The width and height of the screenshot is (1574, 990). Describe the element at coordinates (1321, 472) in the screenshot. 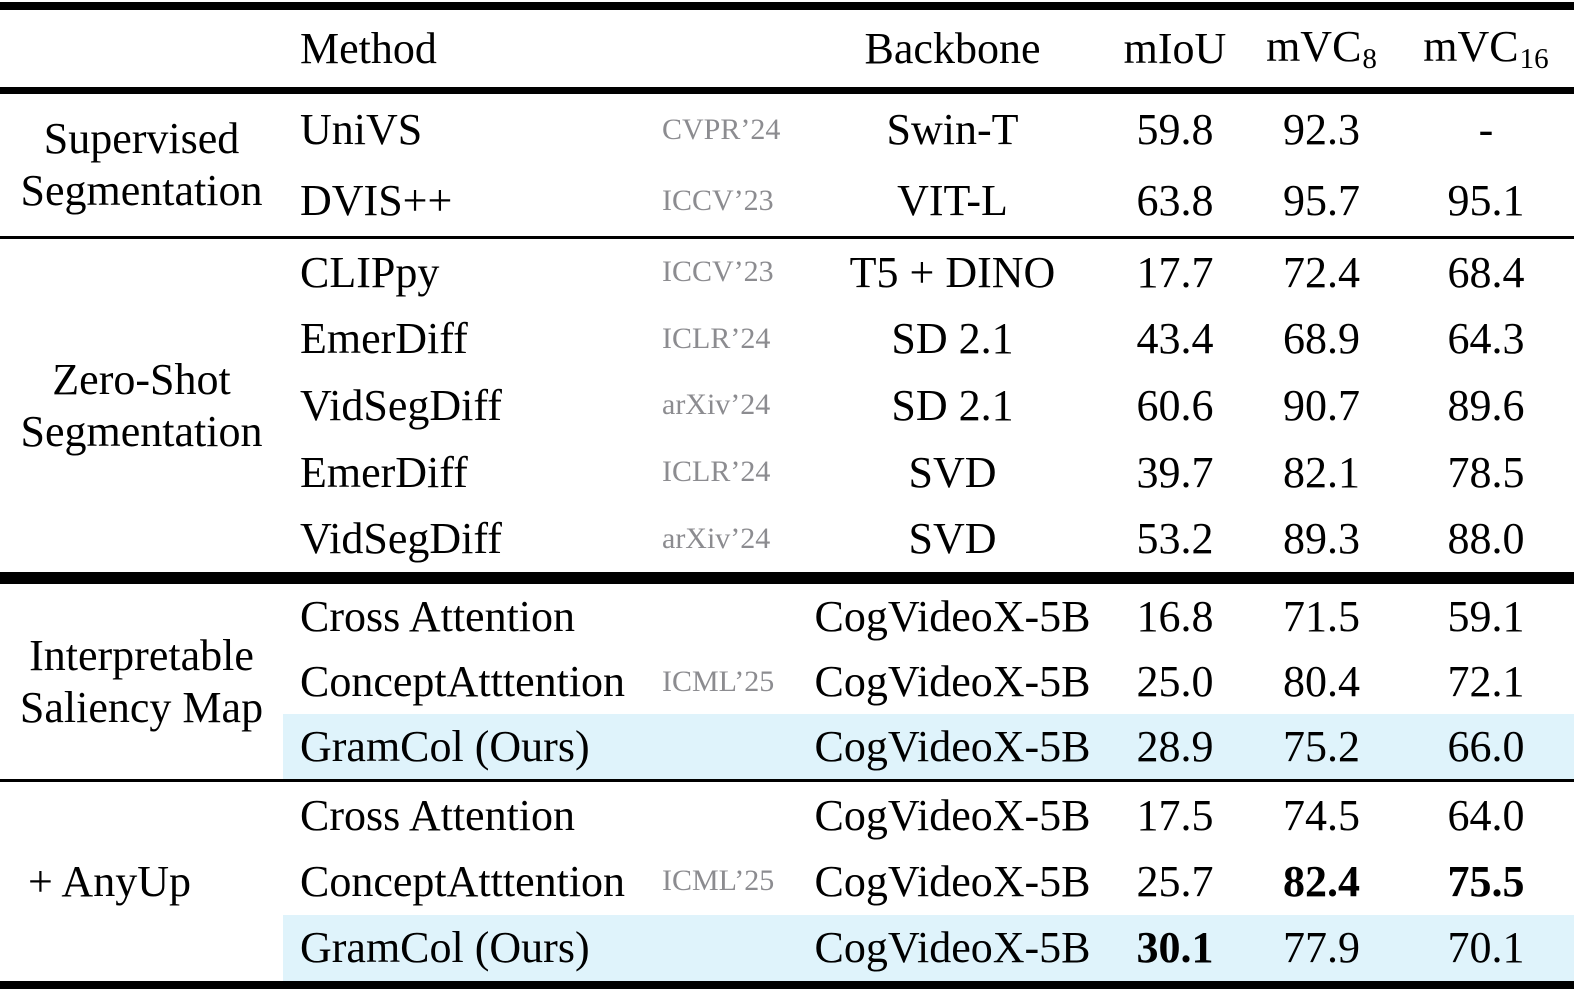

I see `mvc8-cell: 82.1` at that location.